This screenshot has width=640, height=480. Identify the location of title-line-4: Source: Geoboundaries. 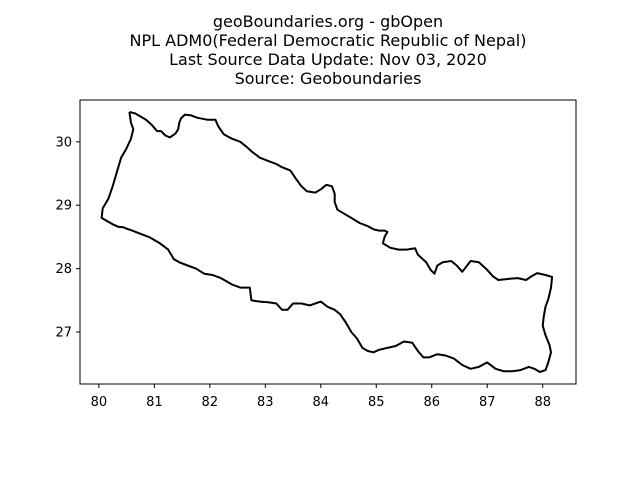
(328, 78).